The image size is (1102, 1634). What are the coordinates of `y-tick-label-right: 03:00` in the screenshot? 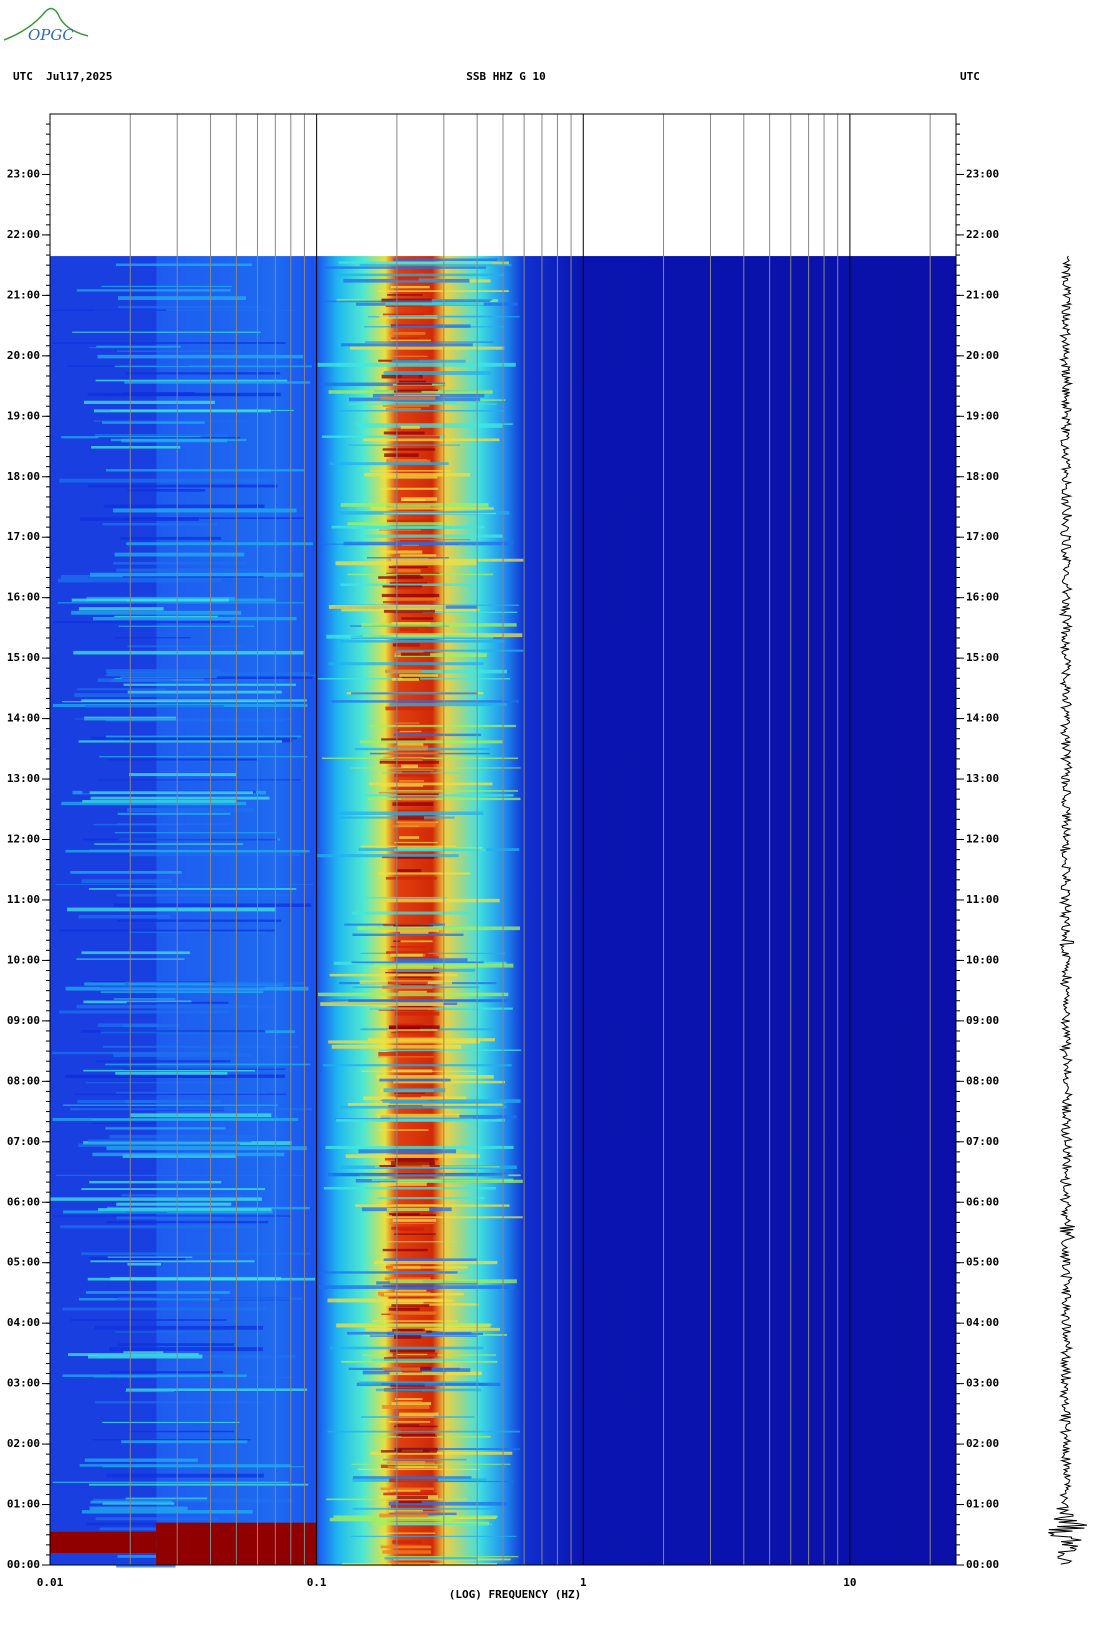 It's located at (982, 1383).